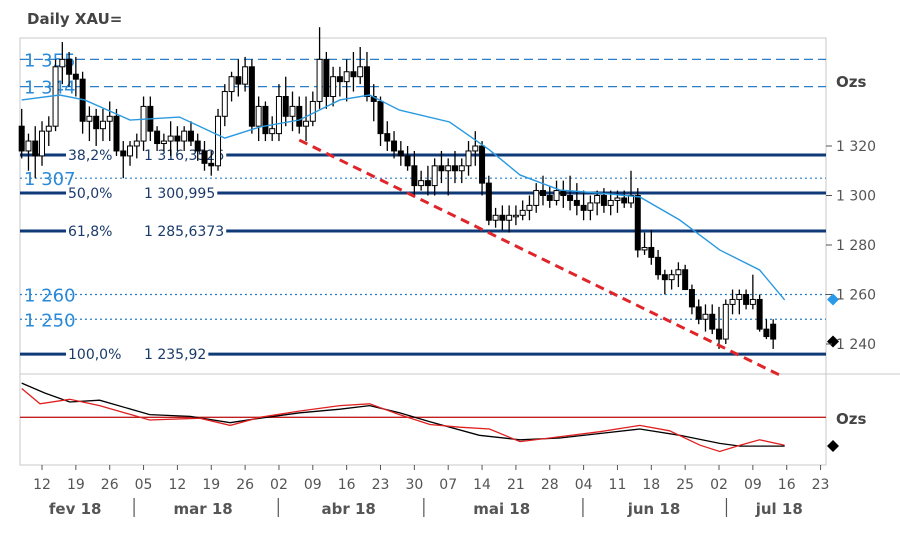 This screenshot has width=900, height=546. What do you see at coordinates (110, 485) in the screenshot?
I see `x-tick-label: 26` at bounding box center [110, 485].